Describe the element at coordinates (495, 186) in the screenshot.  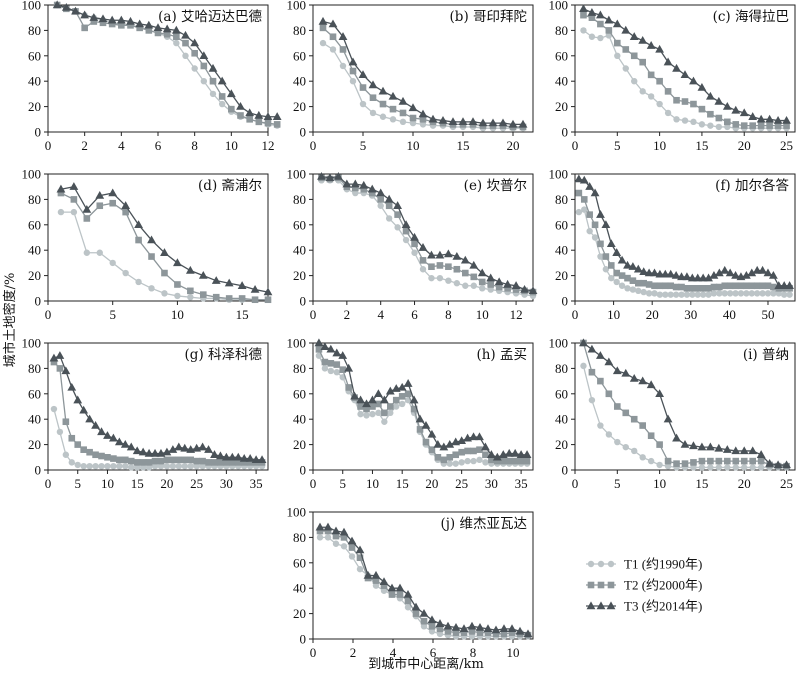
I see `panel-title: (e) 坎普尔` at that location.